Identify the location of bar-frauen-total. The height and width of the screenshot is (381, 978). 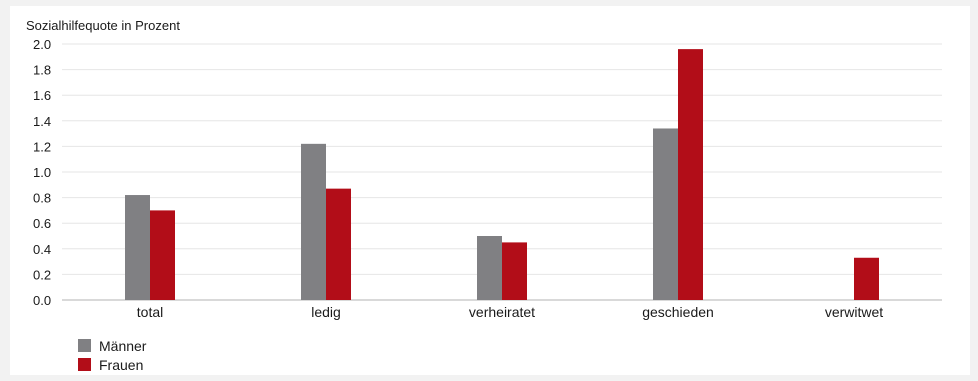
(162, 255).